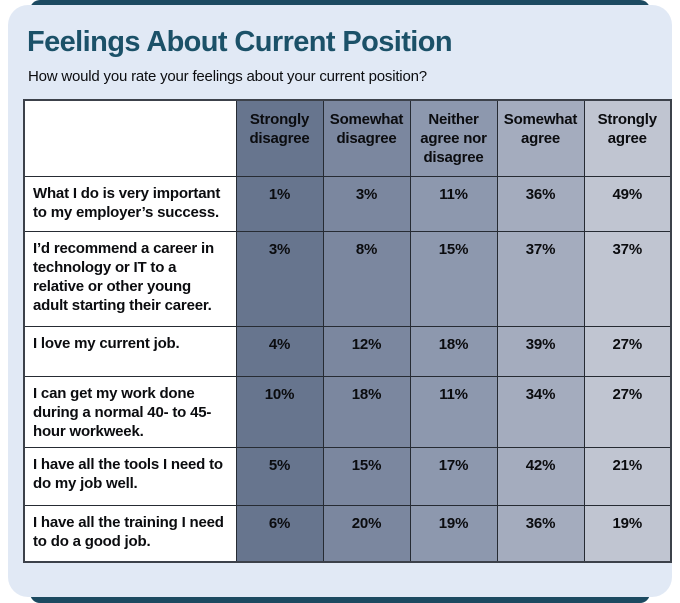  I want to click on value-cell: 34%, so click(540, 411).